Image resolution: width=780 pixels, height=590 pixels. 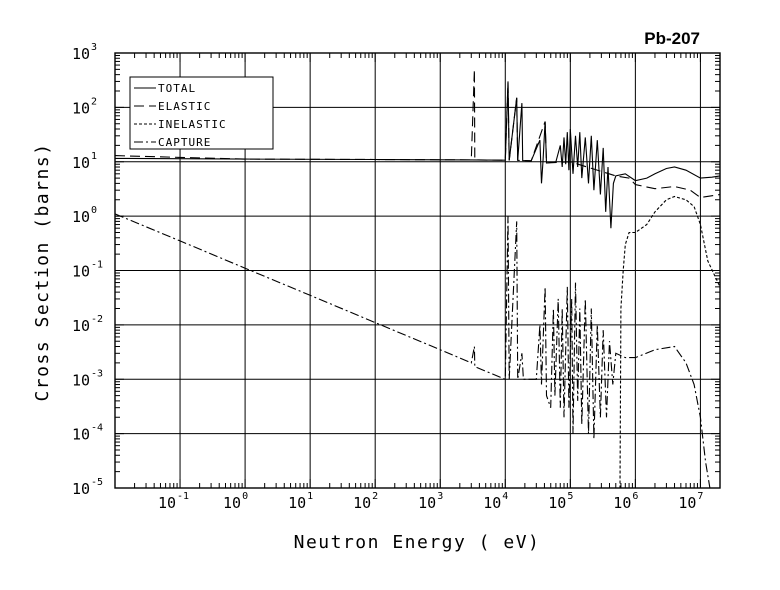 What do you see at coordinates (94, 101) in the screenshot?
I see `y-tick-exponent: 2` at bounding box center [94, 101].